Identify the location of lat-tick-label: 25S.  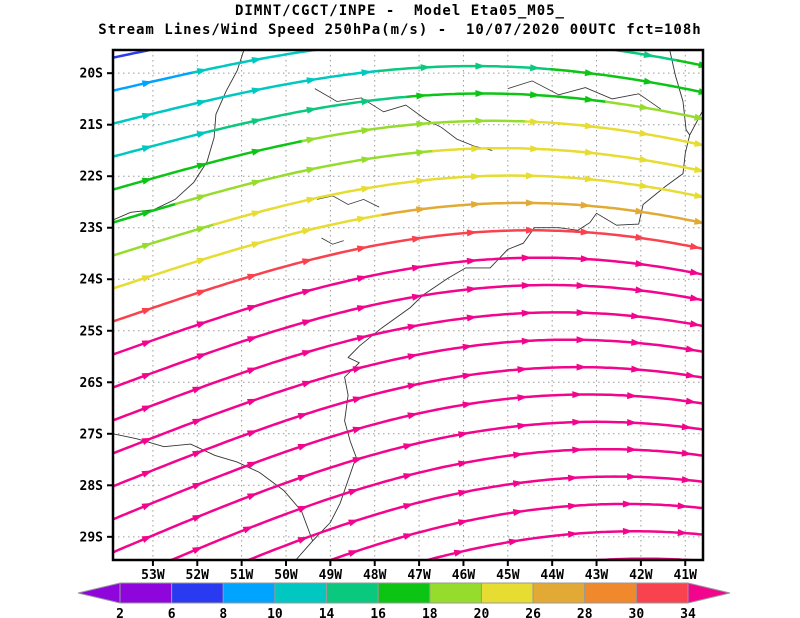
(92, 331).